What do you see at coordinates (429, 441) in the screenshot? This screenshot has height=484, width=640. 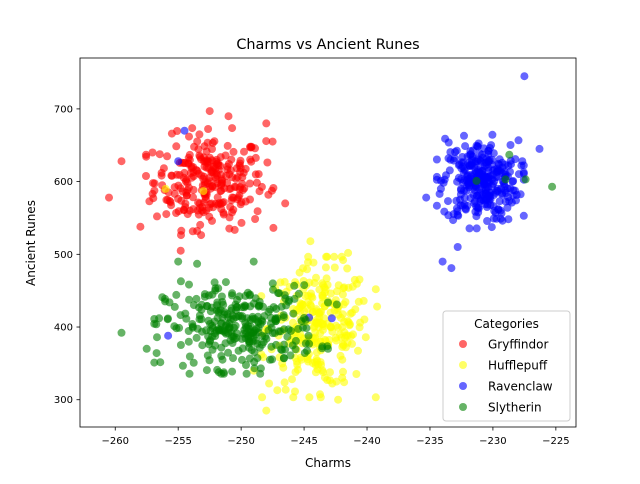 I see `x-tick-label: −235` at bounding box center [429, 441].